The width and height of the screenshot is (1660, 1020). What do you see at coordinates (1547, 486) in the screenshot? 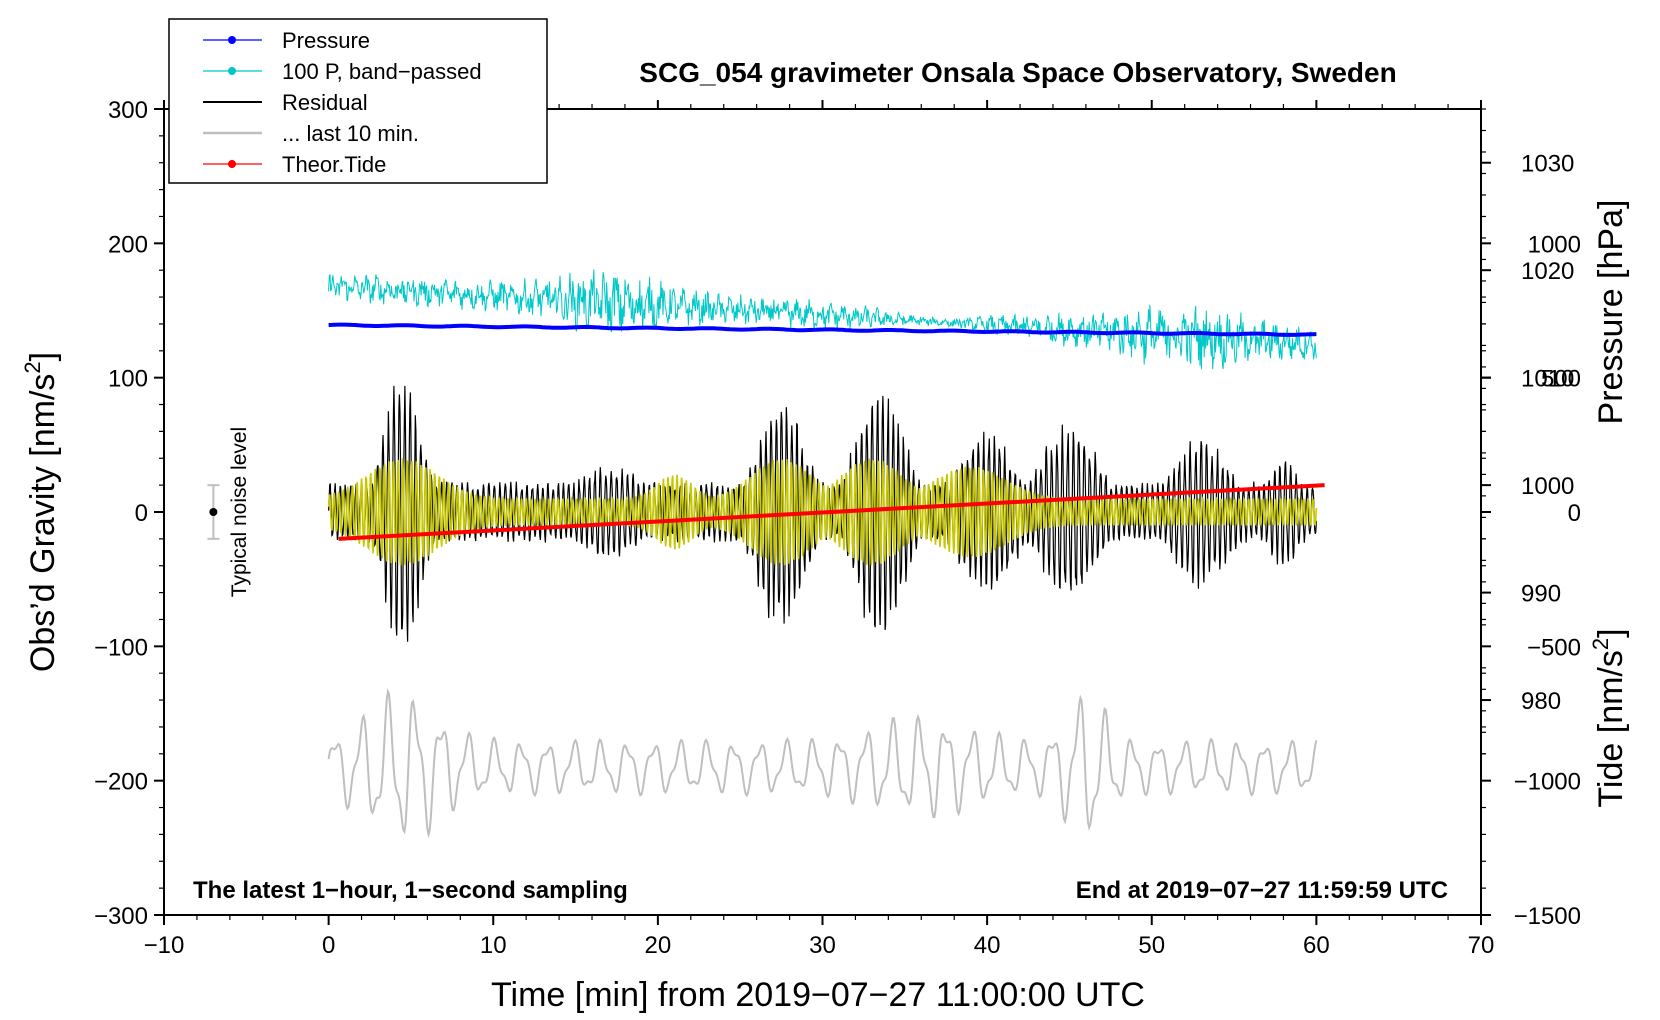
I see `pressure-tick-label: 1000` at bounding box center [1547, 486].